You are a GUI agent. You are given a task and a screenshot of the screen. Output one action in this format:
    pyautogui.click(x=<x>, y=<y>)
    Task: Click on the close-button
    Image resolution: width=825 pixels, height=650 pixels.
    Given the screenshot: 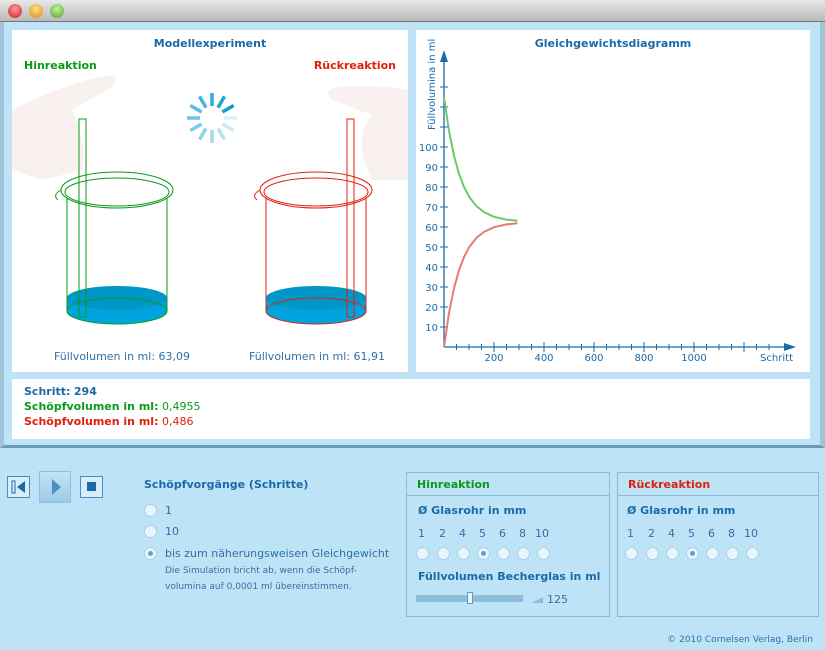 What is the action you would take?
    pyautogui.click(x=15, y=11)
    